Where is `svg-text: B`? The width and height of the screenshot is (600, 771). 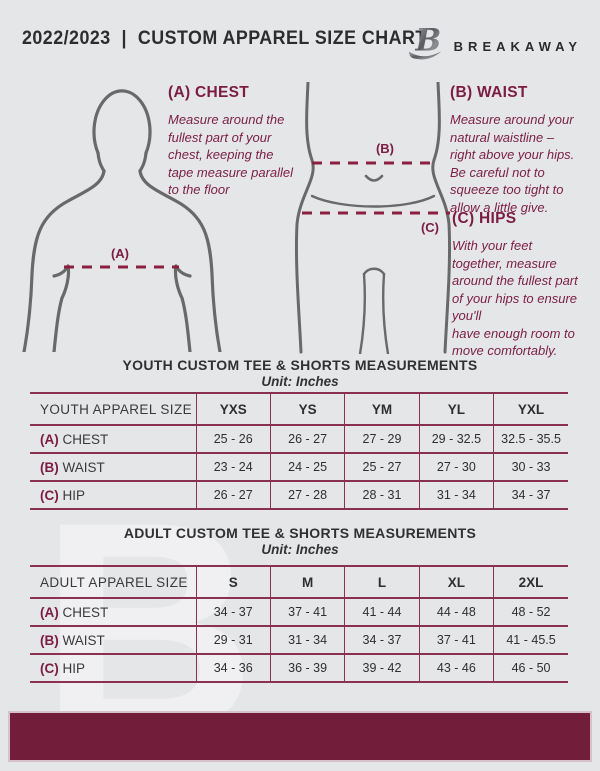 svg-text: B is located at coordinates (427, 41).